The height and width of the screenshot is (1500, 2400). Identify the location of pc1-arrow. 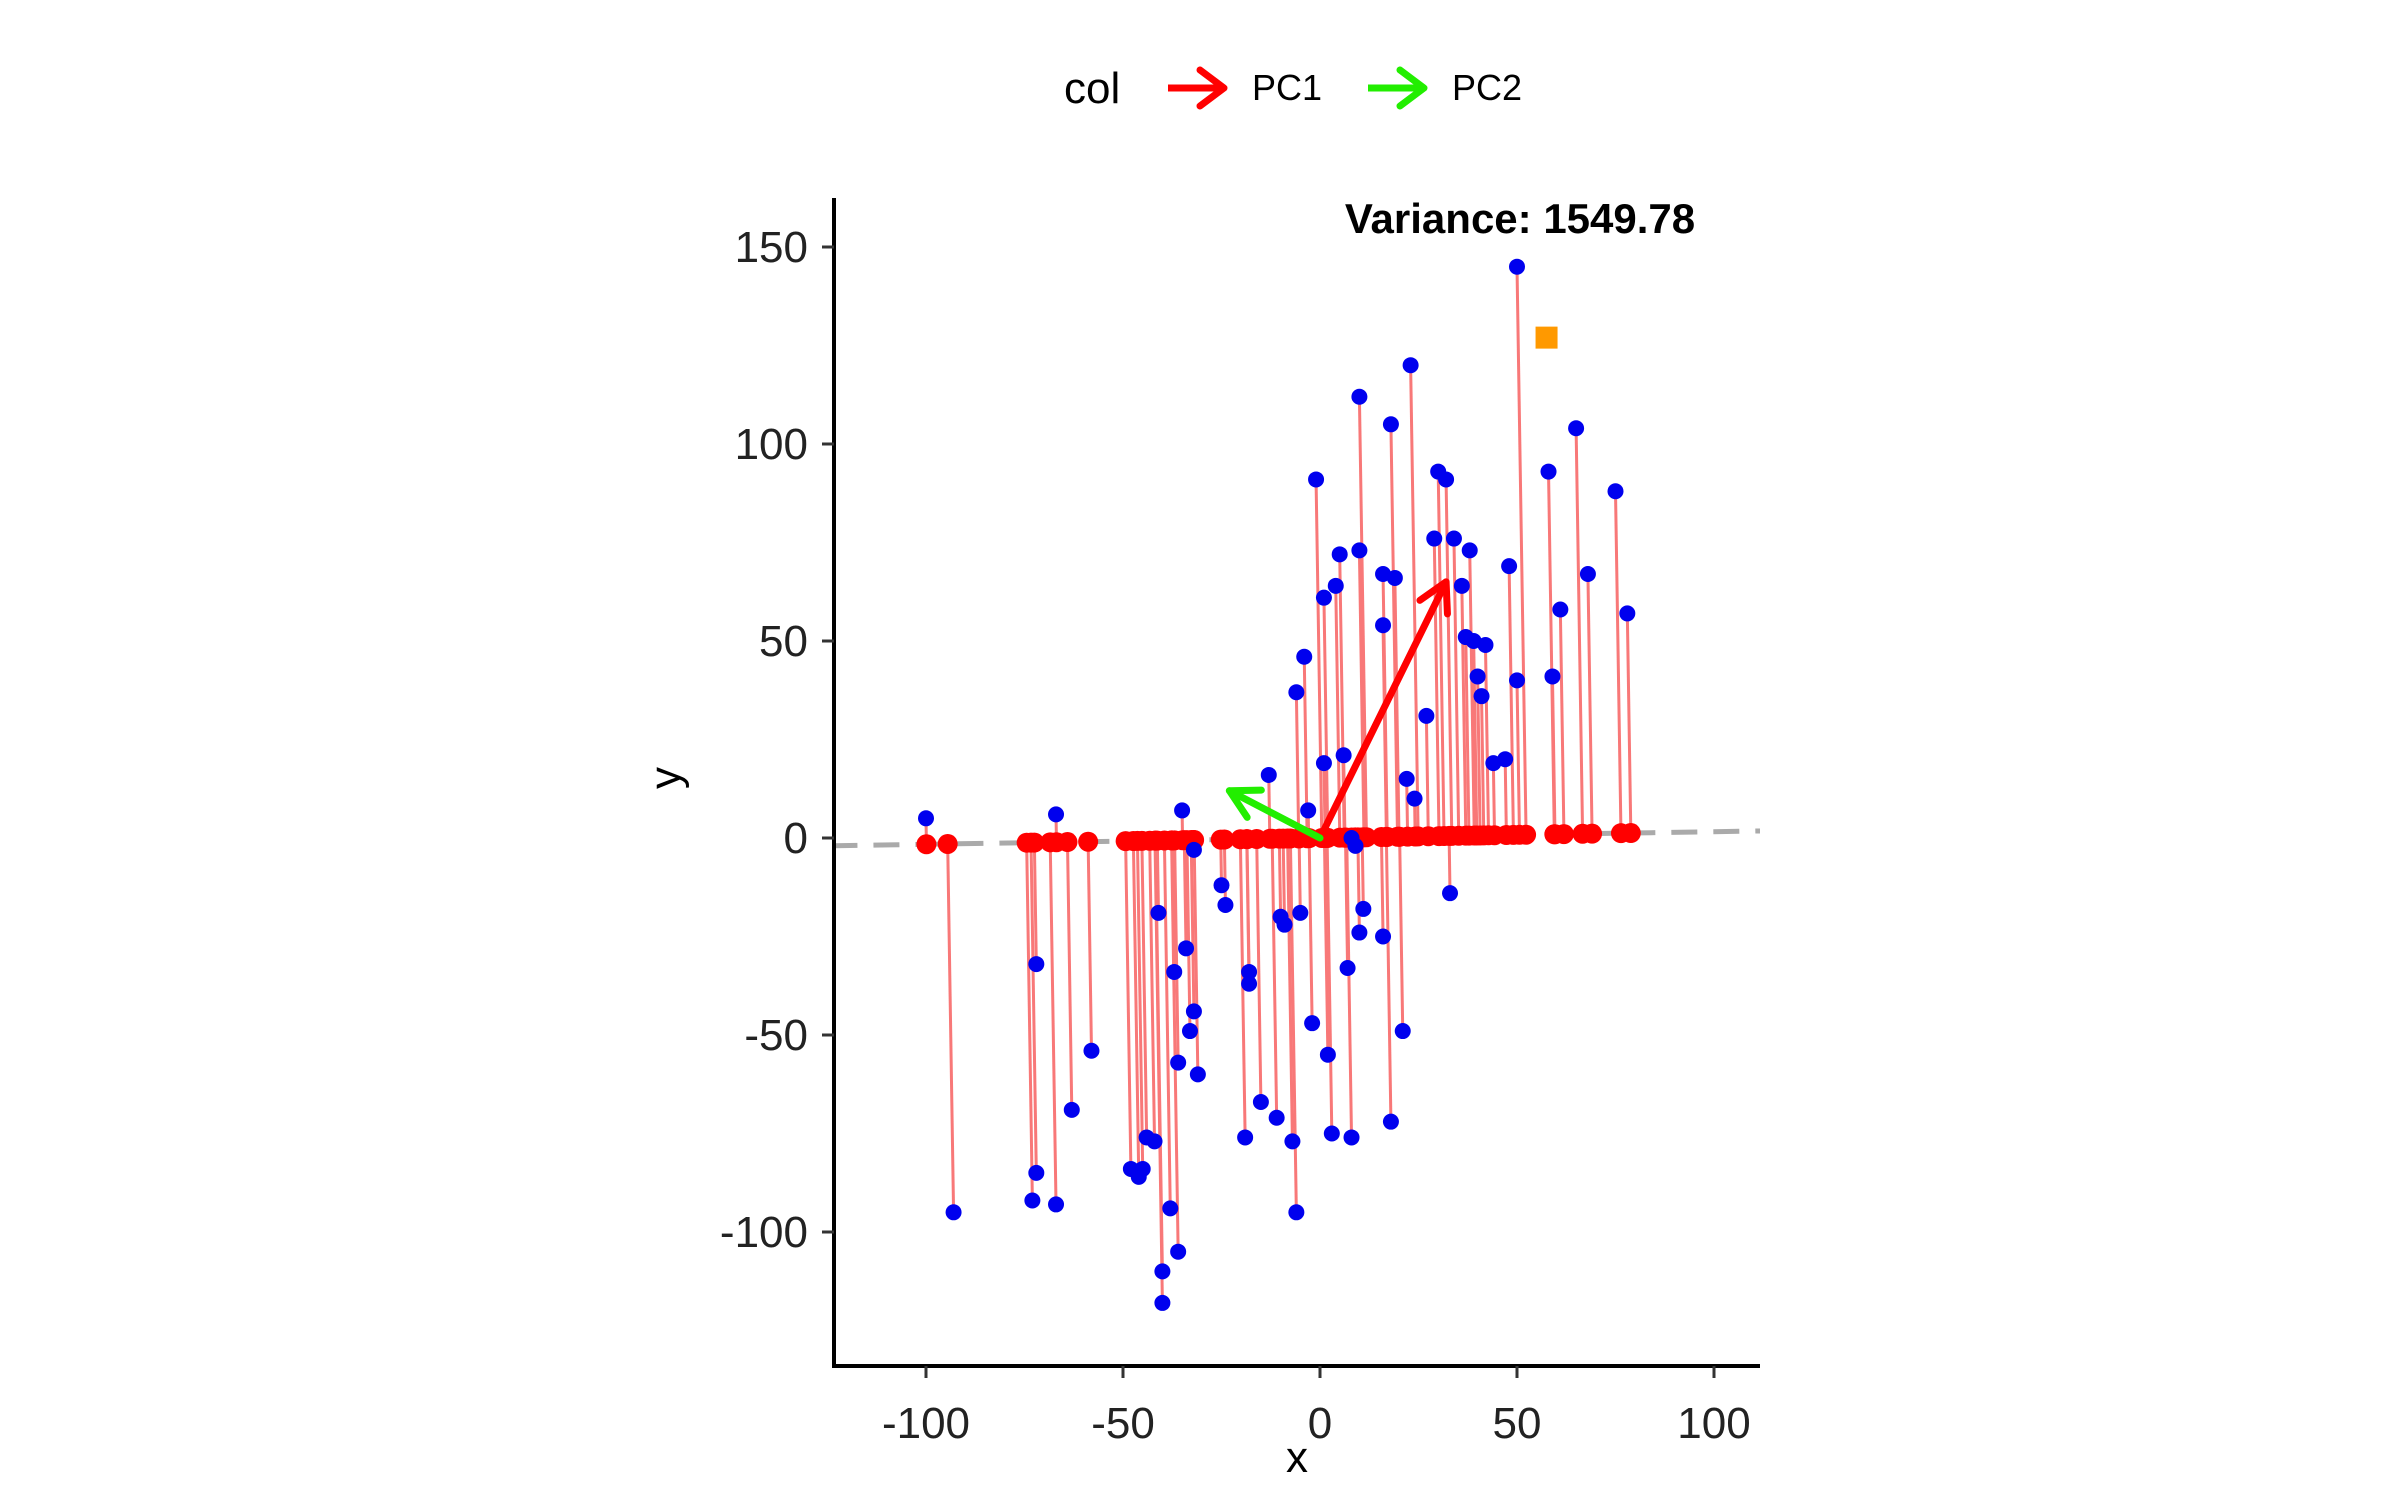
(1383, 710).